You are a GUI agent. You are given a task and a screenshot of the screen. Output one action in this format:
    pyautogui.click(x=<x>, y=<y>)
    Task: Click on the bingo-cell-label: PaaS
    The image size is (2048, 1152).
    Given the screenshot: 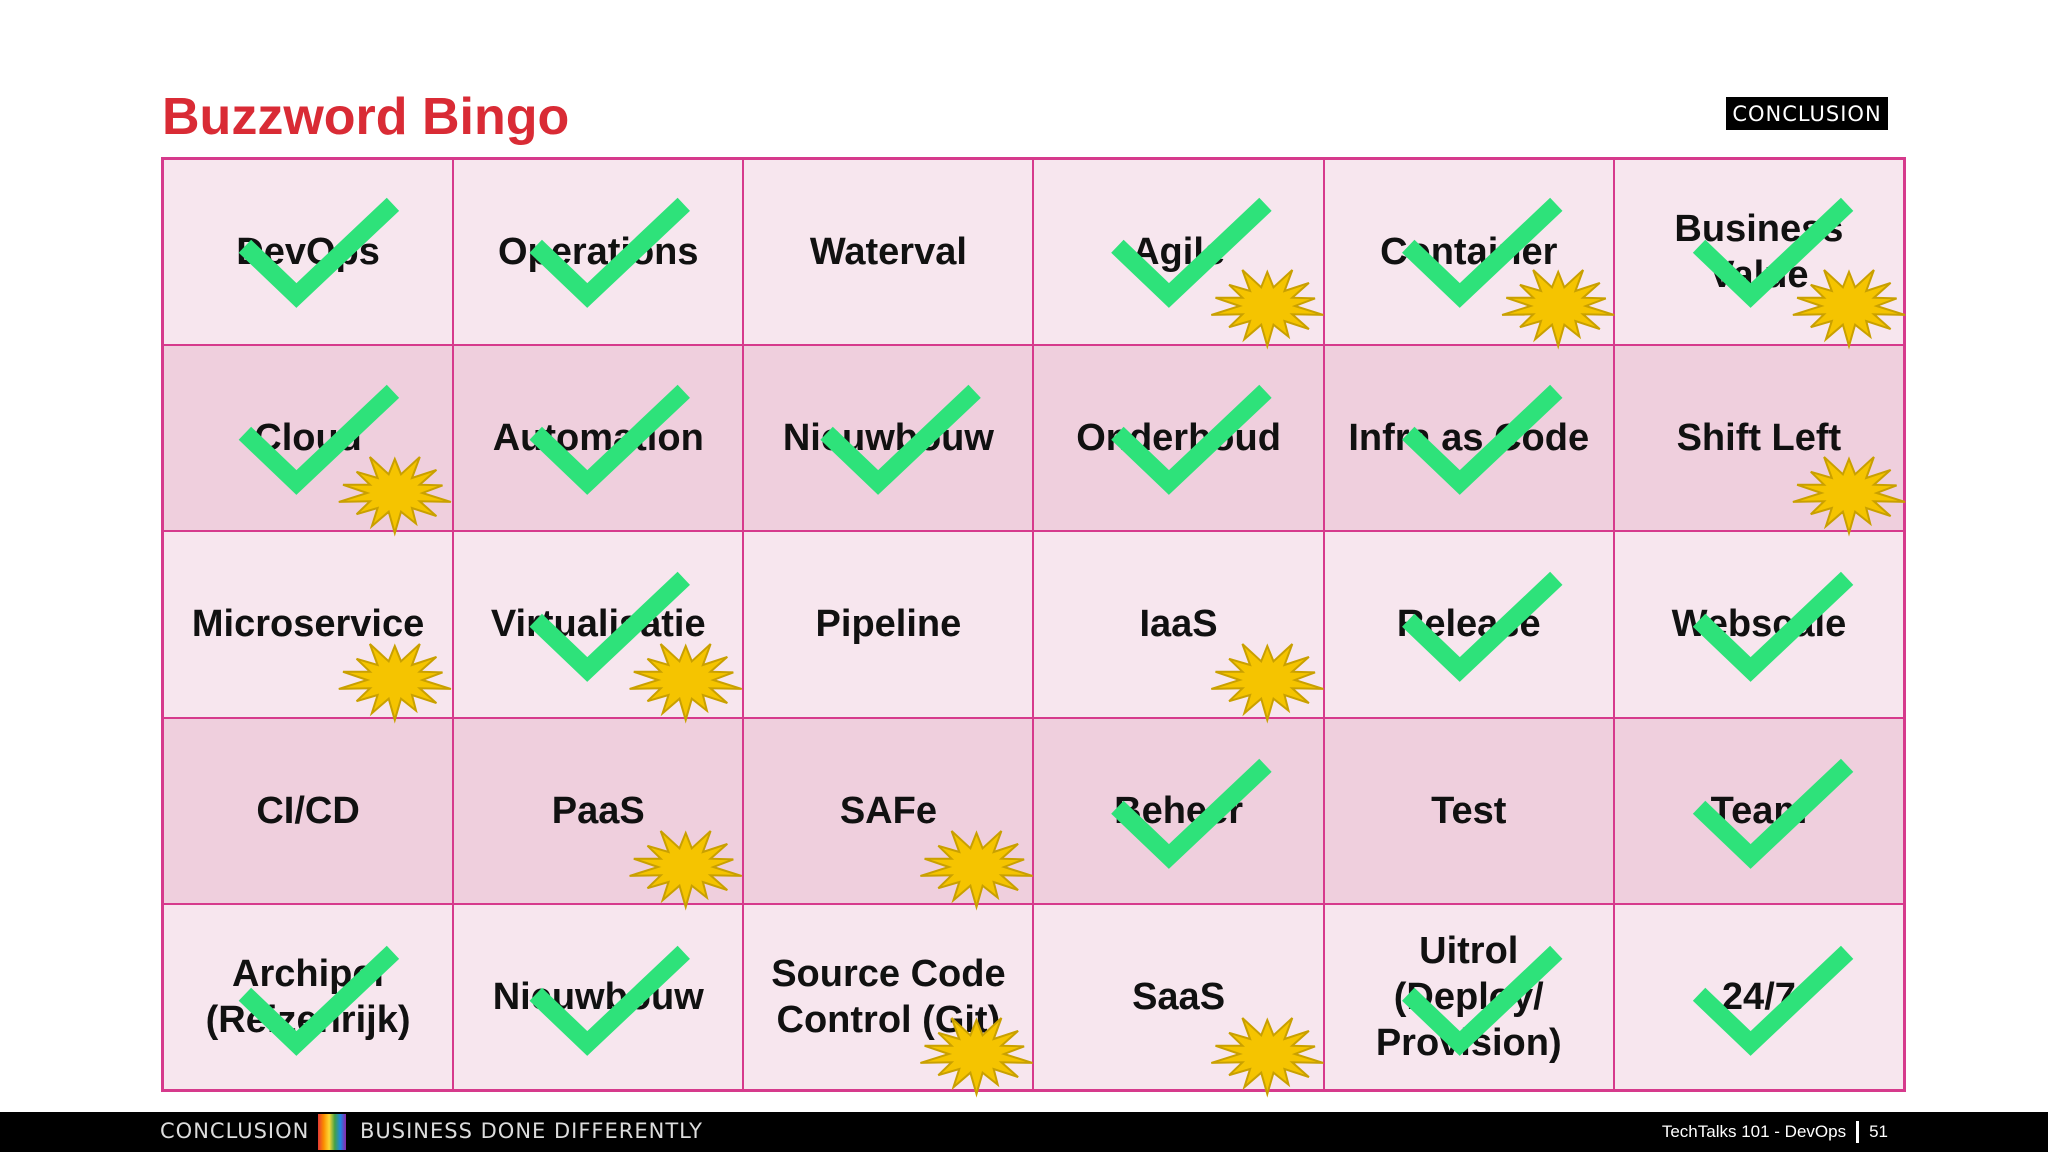 What is the action you would take?
    pyautogui.click(x=598, y=810)
    